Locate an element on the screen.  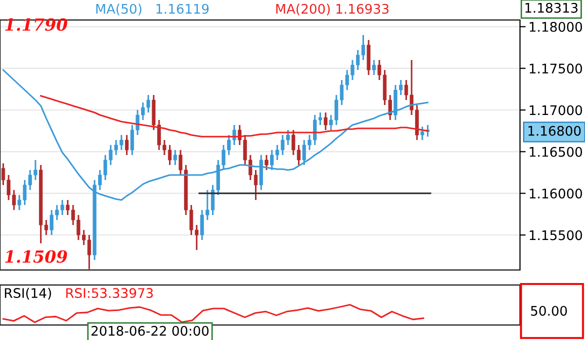
annotation: 1.1790 is located at coordinates (36, 24).